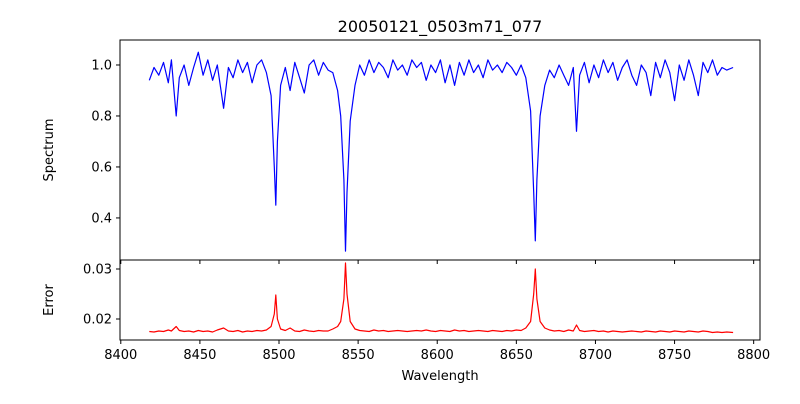 The image size is (800, 404). Describe the element at coordinates (120, 355) in the screenshot. I see `x-tick-label: 8400` at that location.